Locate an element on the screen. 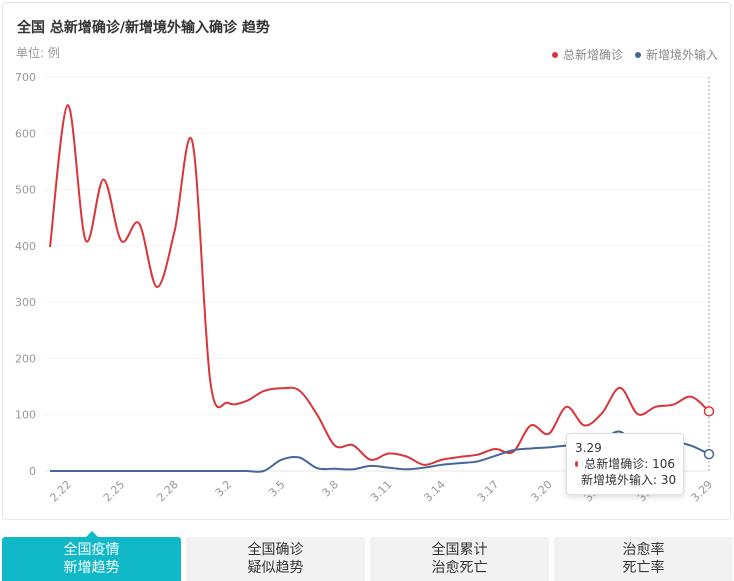 The image size is (734, 581). tab-new-trend-line2: 新增趋势 is located at coordinates (91, 568).